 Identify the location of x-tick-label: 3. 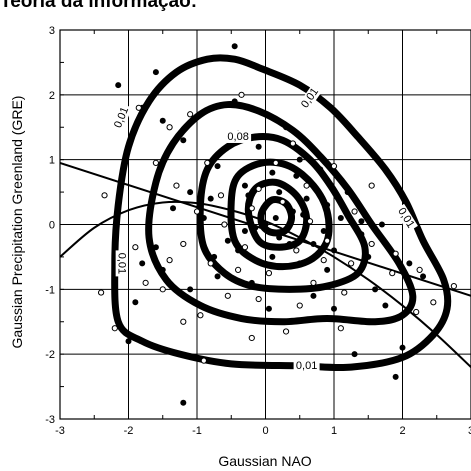
(469, 431).